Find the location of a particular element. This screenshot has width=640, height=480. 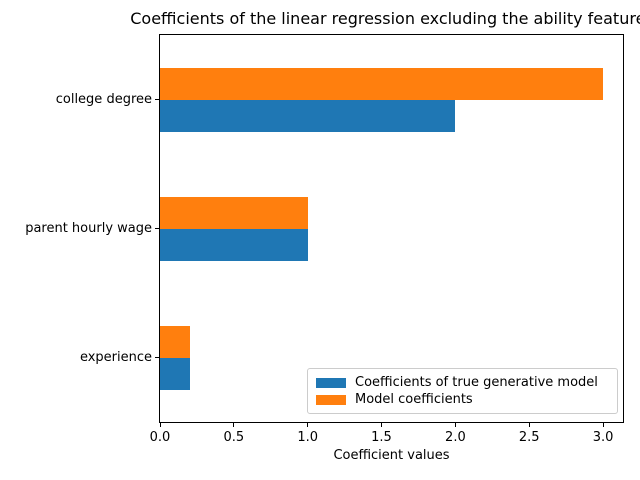

x-tick-label: 1.0 is located at coordinates (308, 437).